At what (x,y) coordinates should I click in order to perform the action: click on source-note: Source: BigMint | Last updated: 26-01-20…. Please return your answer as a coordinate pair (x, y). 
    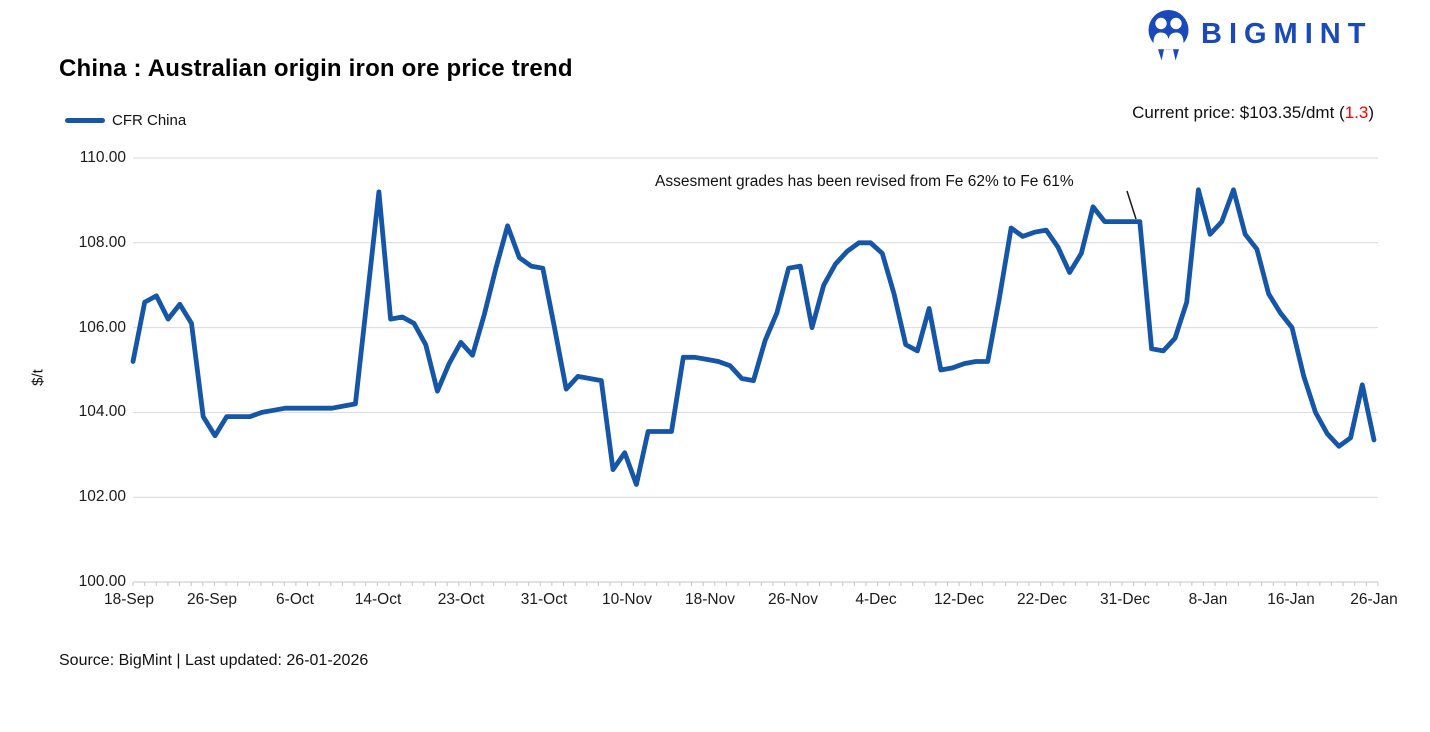
    Looking at the image, I should click on (214, 660).